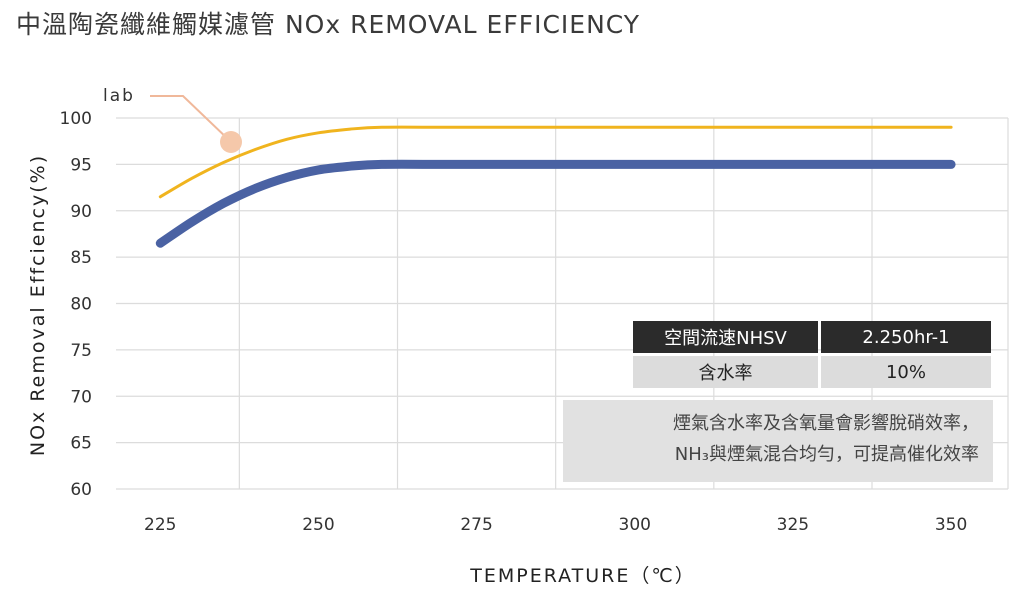 Image resolution: width=1024 pixels, height=593 pixels. I want to click on note-line: NH₃與煙氣混合均勻，可提高催化效率, so click(826, 454).